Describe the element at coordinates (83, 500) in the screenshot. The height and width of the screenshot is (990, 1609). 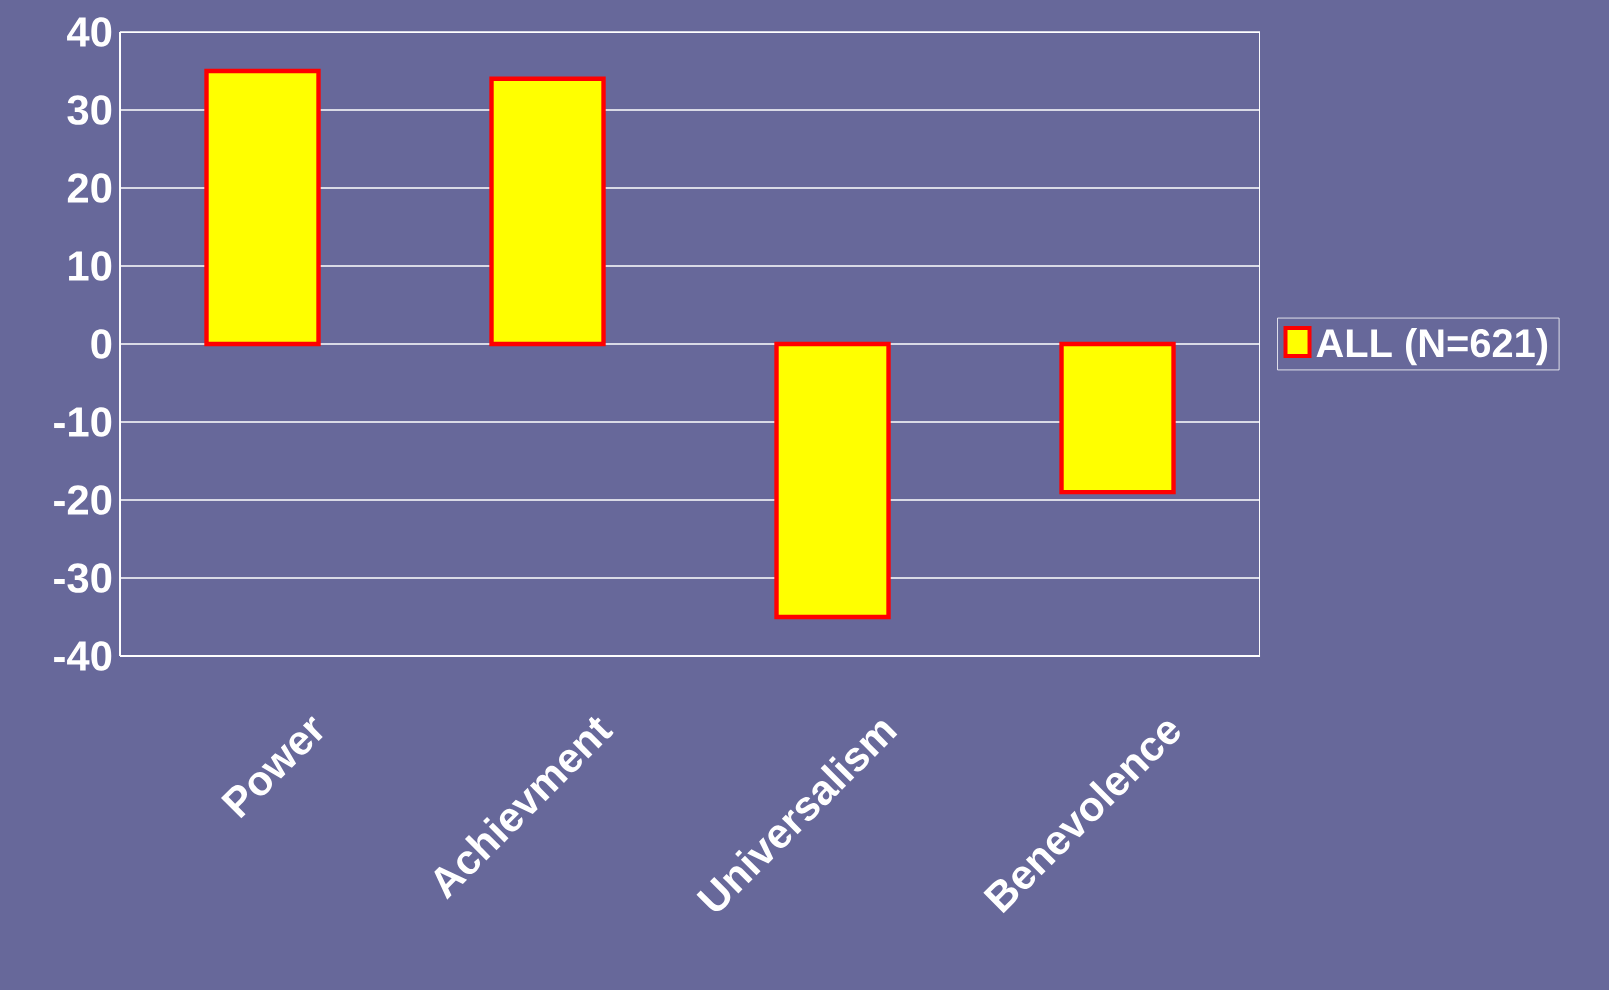
I see `y-tick-label: -20` at that location.